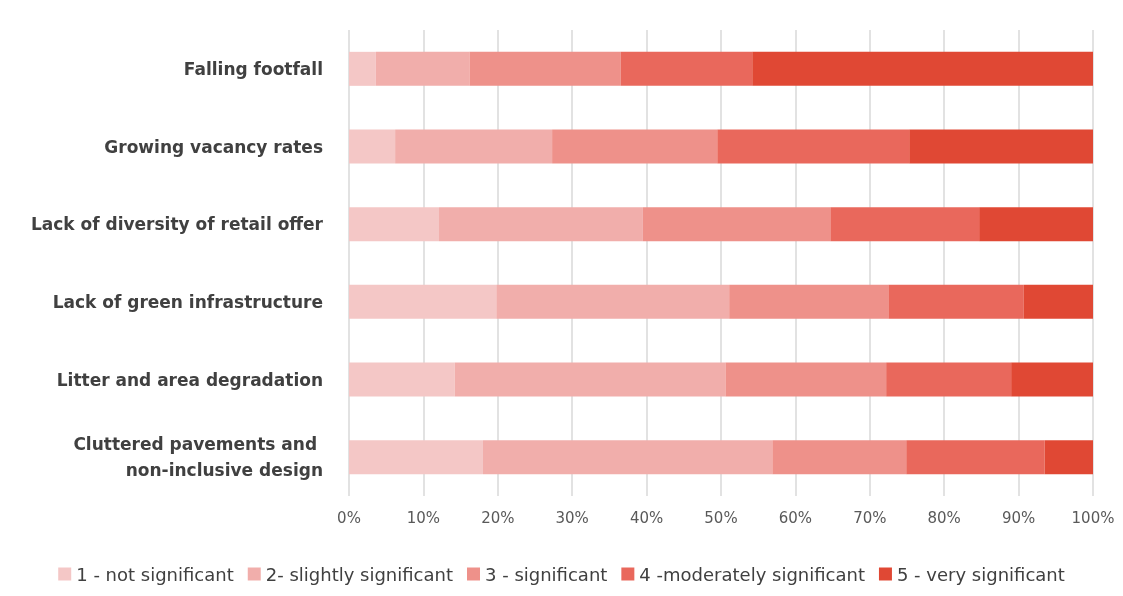 Image resolution: width=1123 pixels, height=596 pixels. I want to click on x-tick-label: 80%, so click(944, 517).